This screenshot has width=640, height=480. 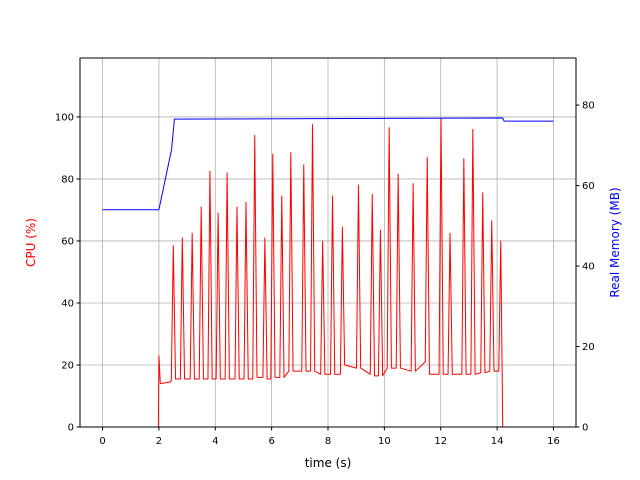 What do you see at coordinates (588, 186) in the screenshot?
I see `y2-tick-label: 60` at bounding box center [588, 186].